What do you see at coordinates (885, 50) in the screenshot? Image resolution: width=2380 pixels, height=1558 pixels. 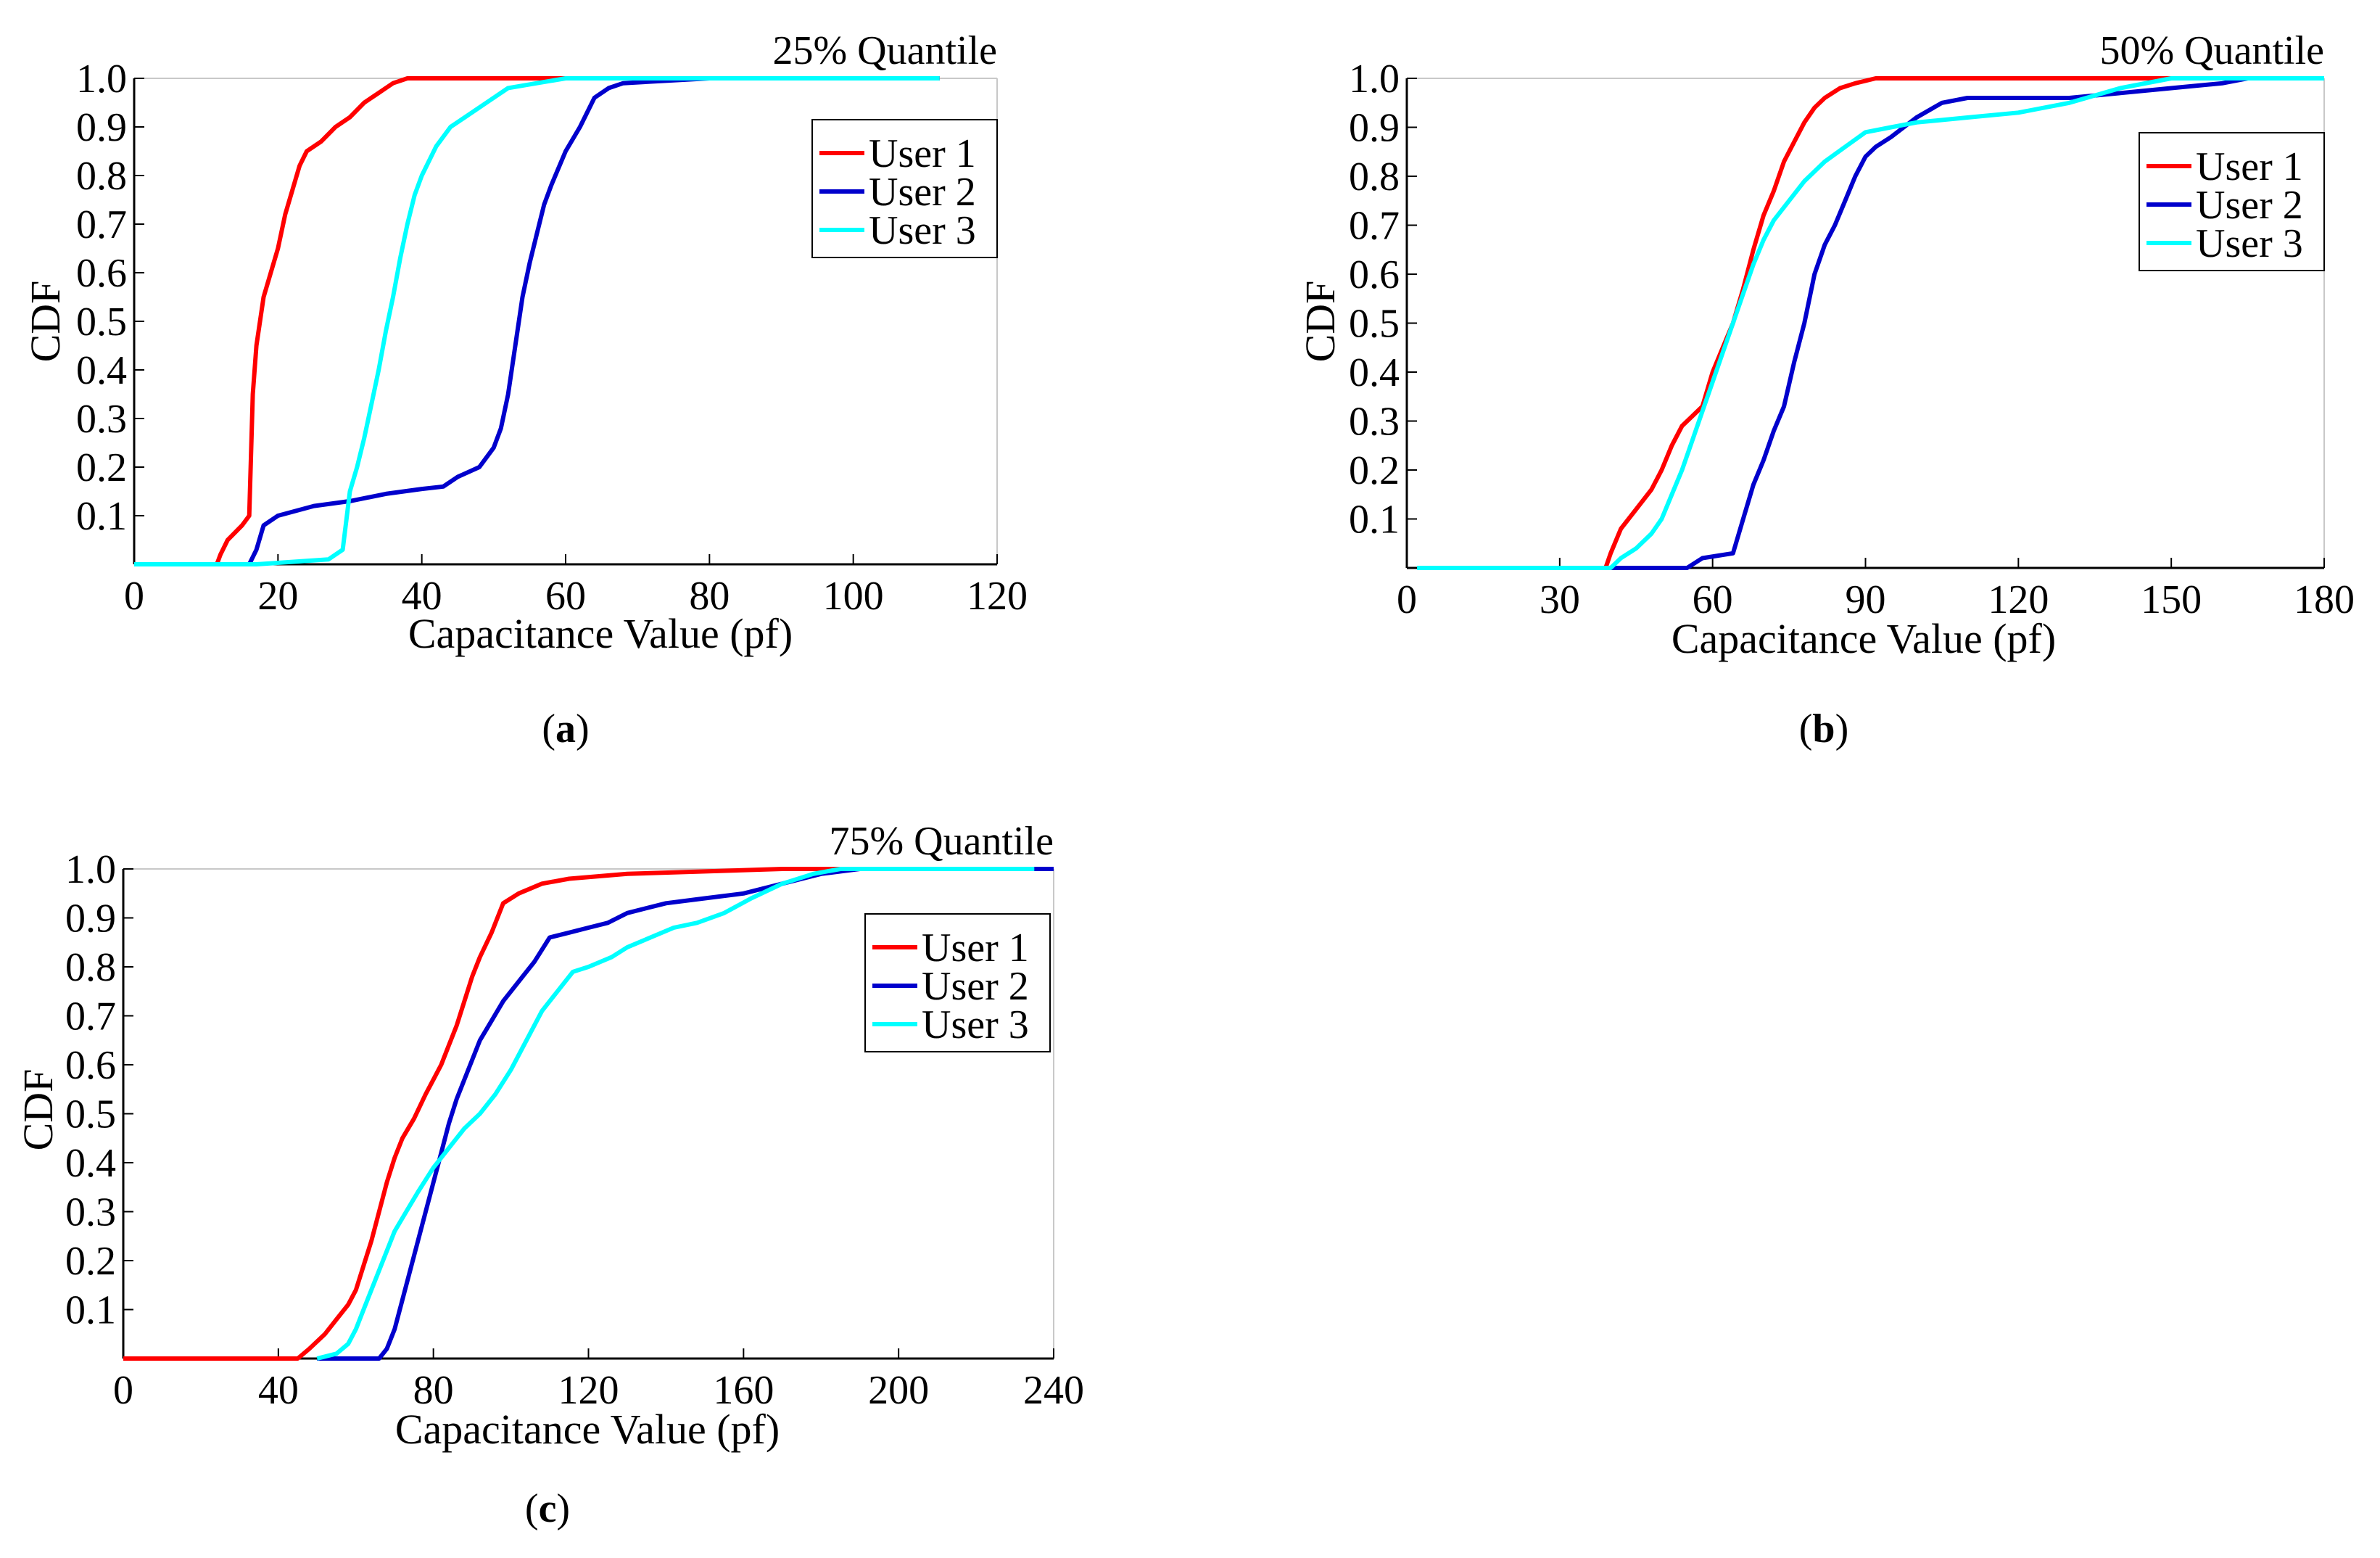 I see `chart-title: 25% Quantile` at bounding box center [885, 50].